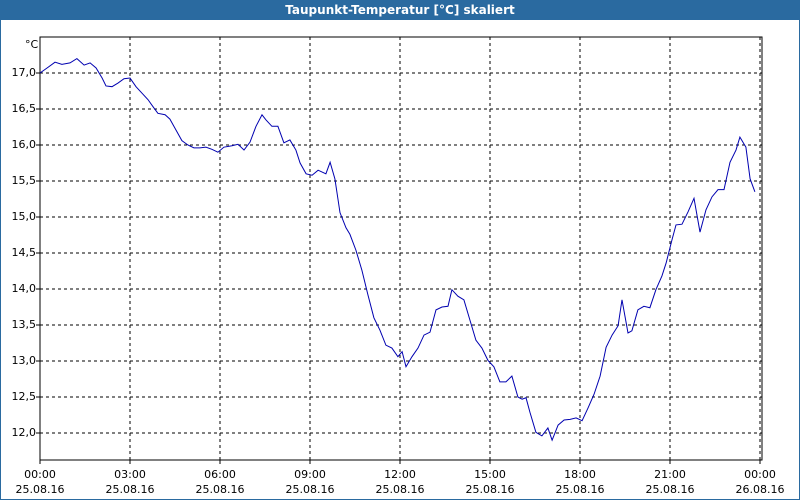  I want to click on y-tick-label: 15,5, so click(24, 180).